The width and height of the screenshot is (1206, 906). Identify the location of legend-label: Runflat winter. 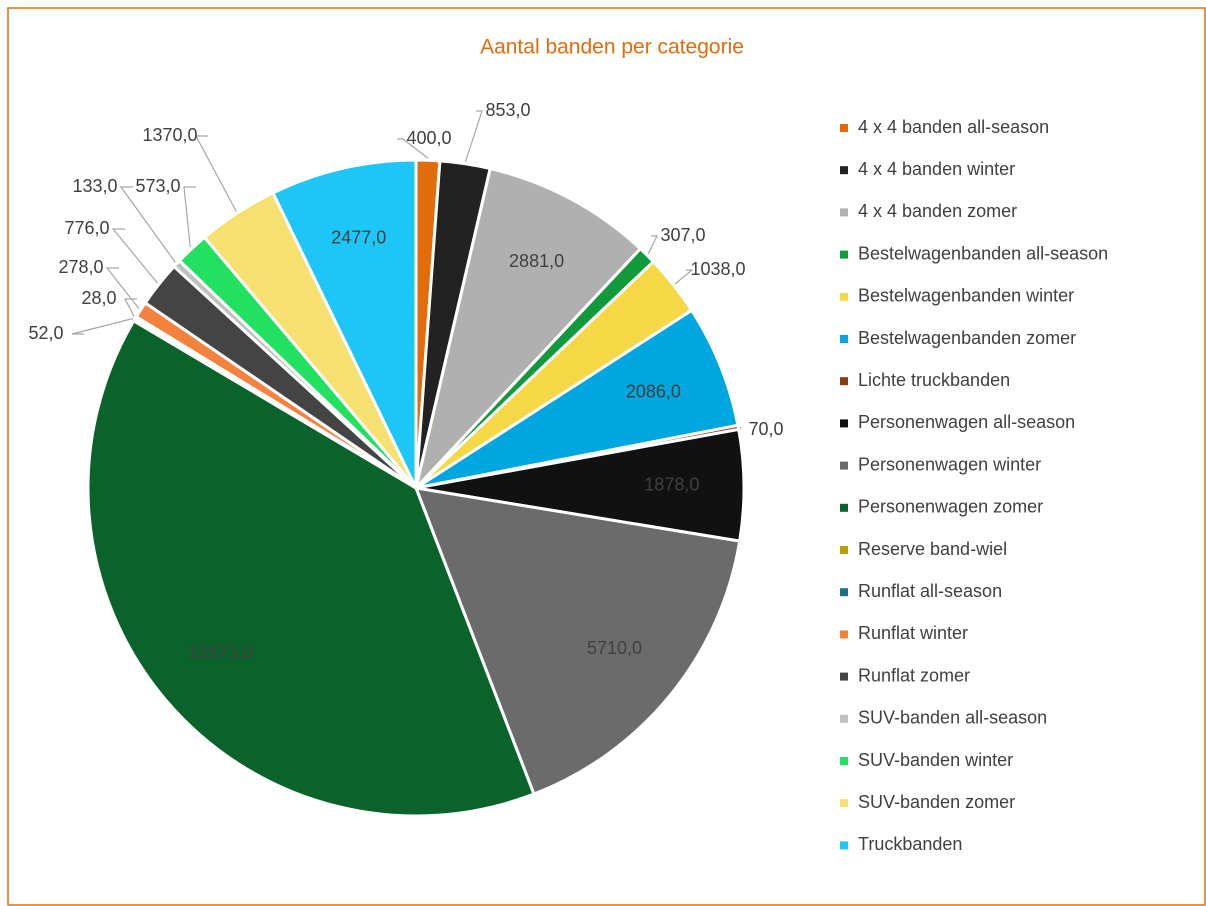
(913, 633).